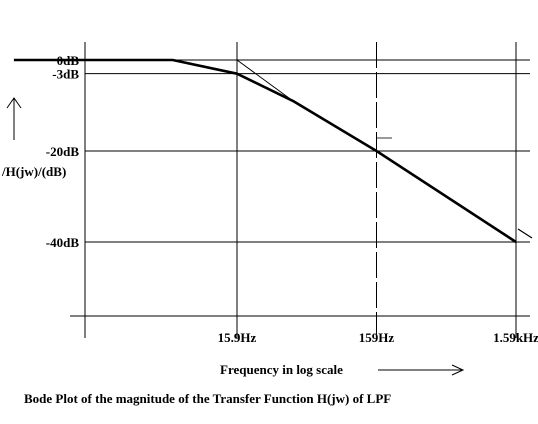  I want to click on y-axis-label: /H(jw)/(dB), so click(33, 171).